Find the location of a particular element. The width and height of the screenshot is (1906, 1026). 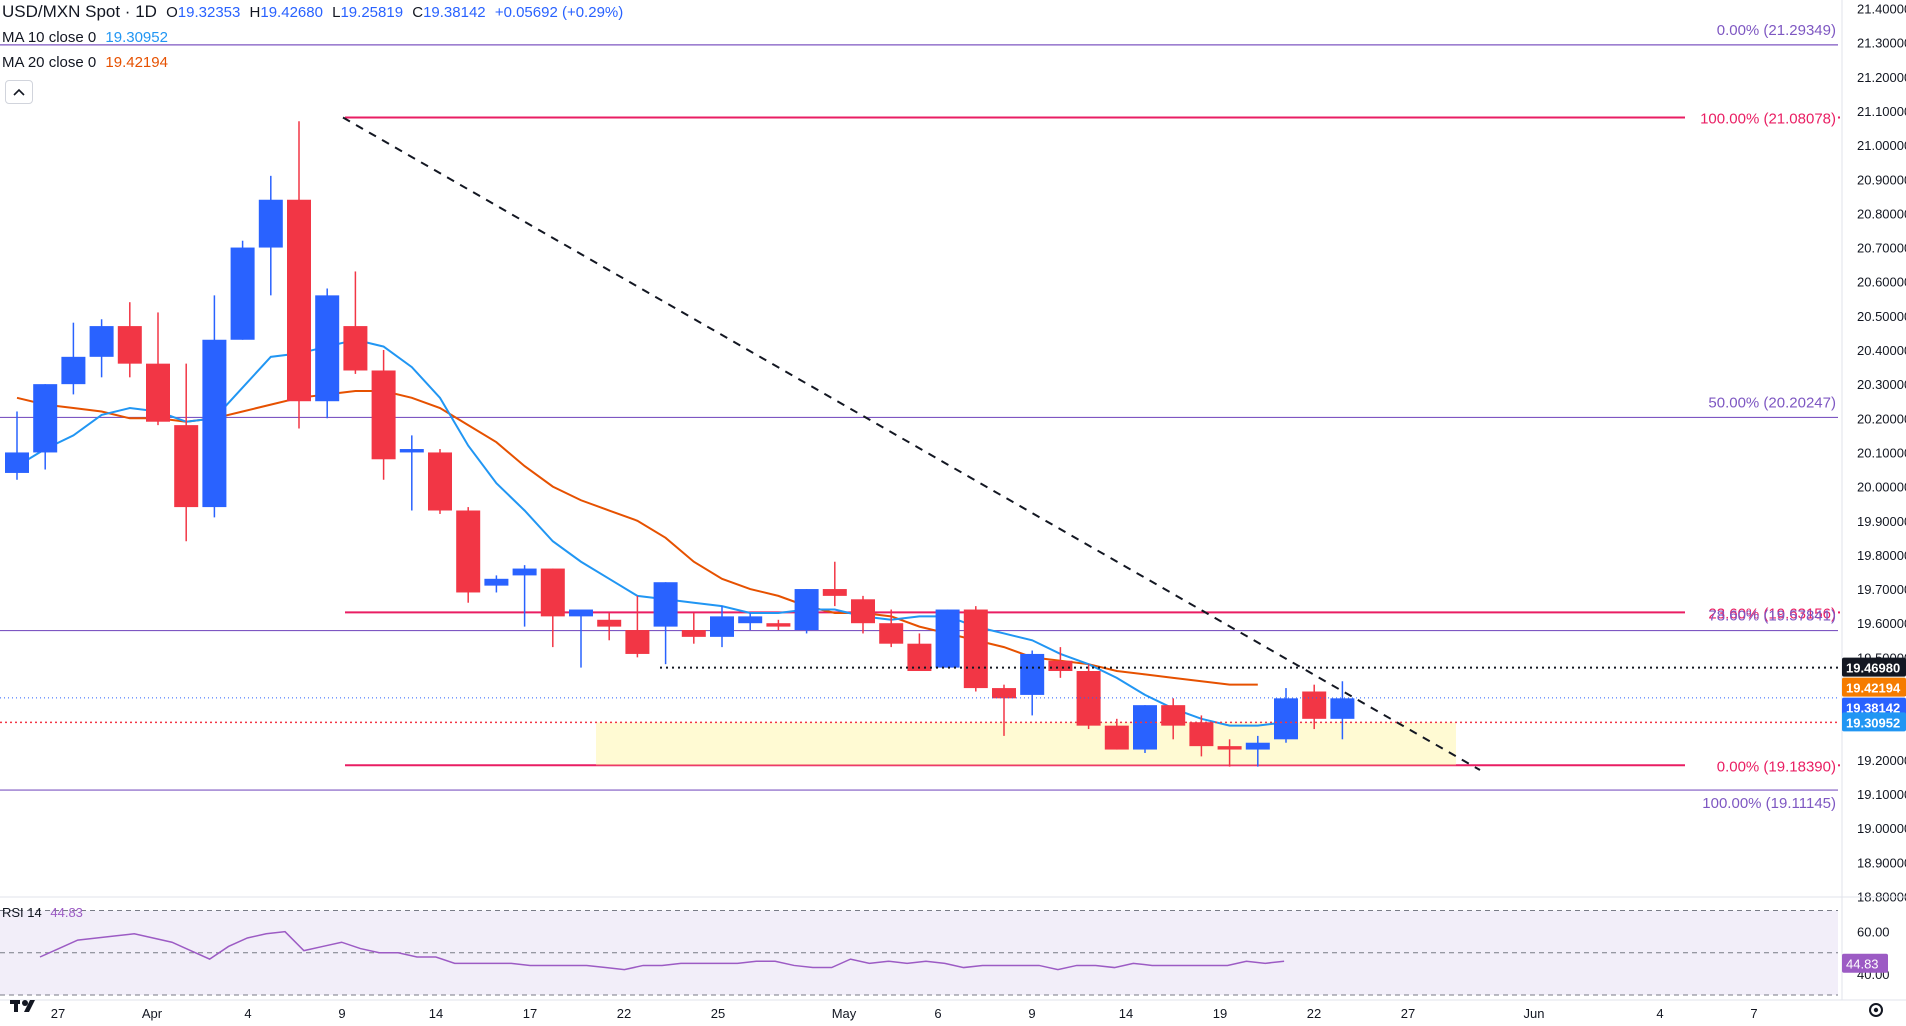

time-tick-label: May is located at coordinates (844, 1013).